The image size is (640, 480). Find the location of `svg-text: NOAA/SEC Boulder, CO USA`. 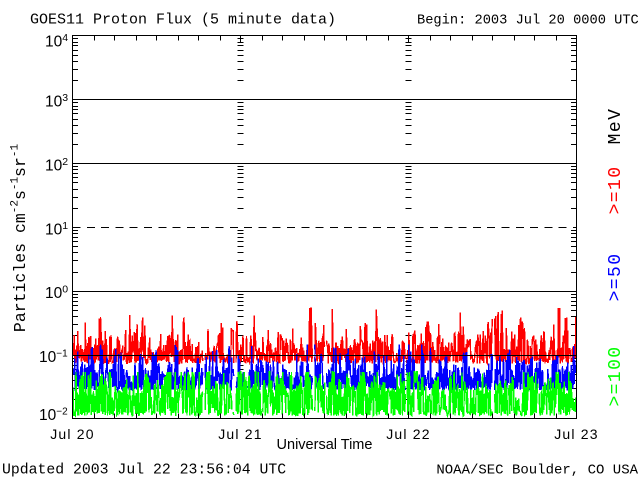

svg-text: NOAA/SEC Boulder, CO USA is located at coordinates (537, 471).